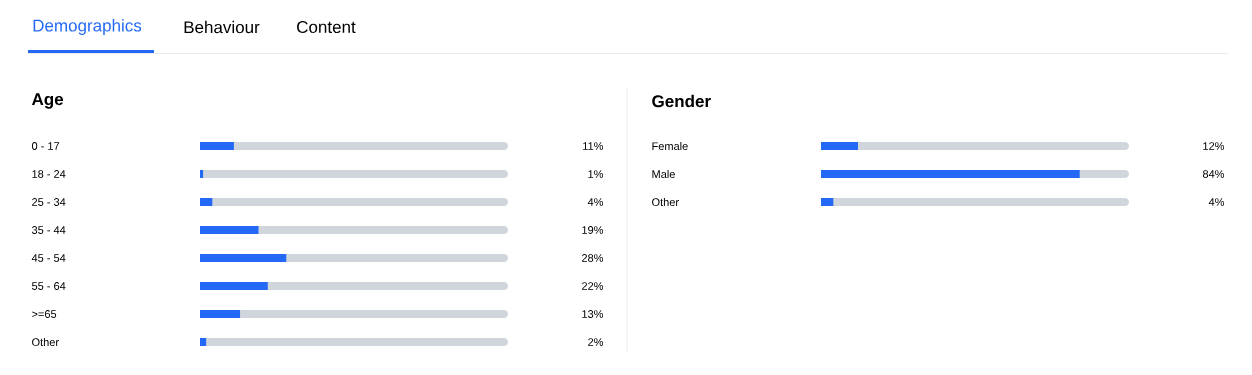 Image resolution: width=1252 pixels, height=375 pixels. Describe the element at coordinates (1213, 174) in the screenshot. I see `data-label: 84%` at that location.